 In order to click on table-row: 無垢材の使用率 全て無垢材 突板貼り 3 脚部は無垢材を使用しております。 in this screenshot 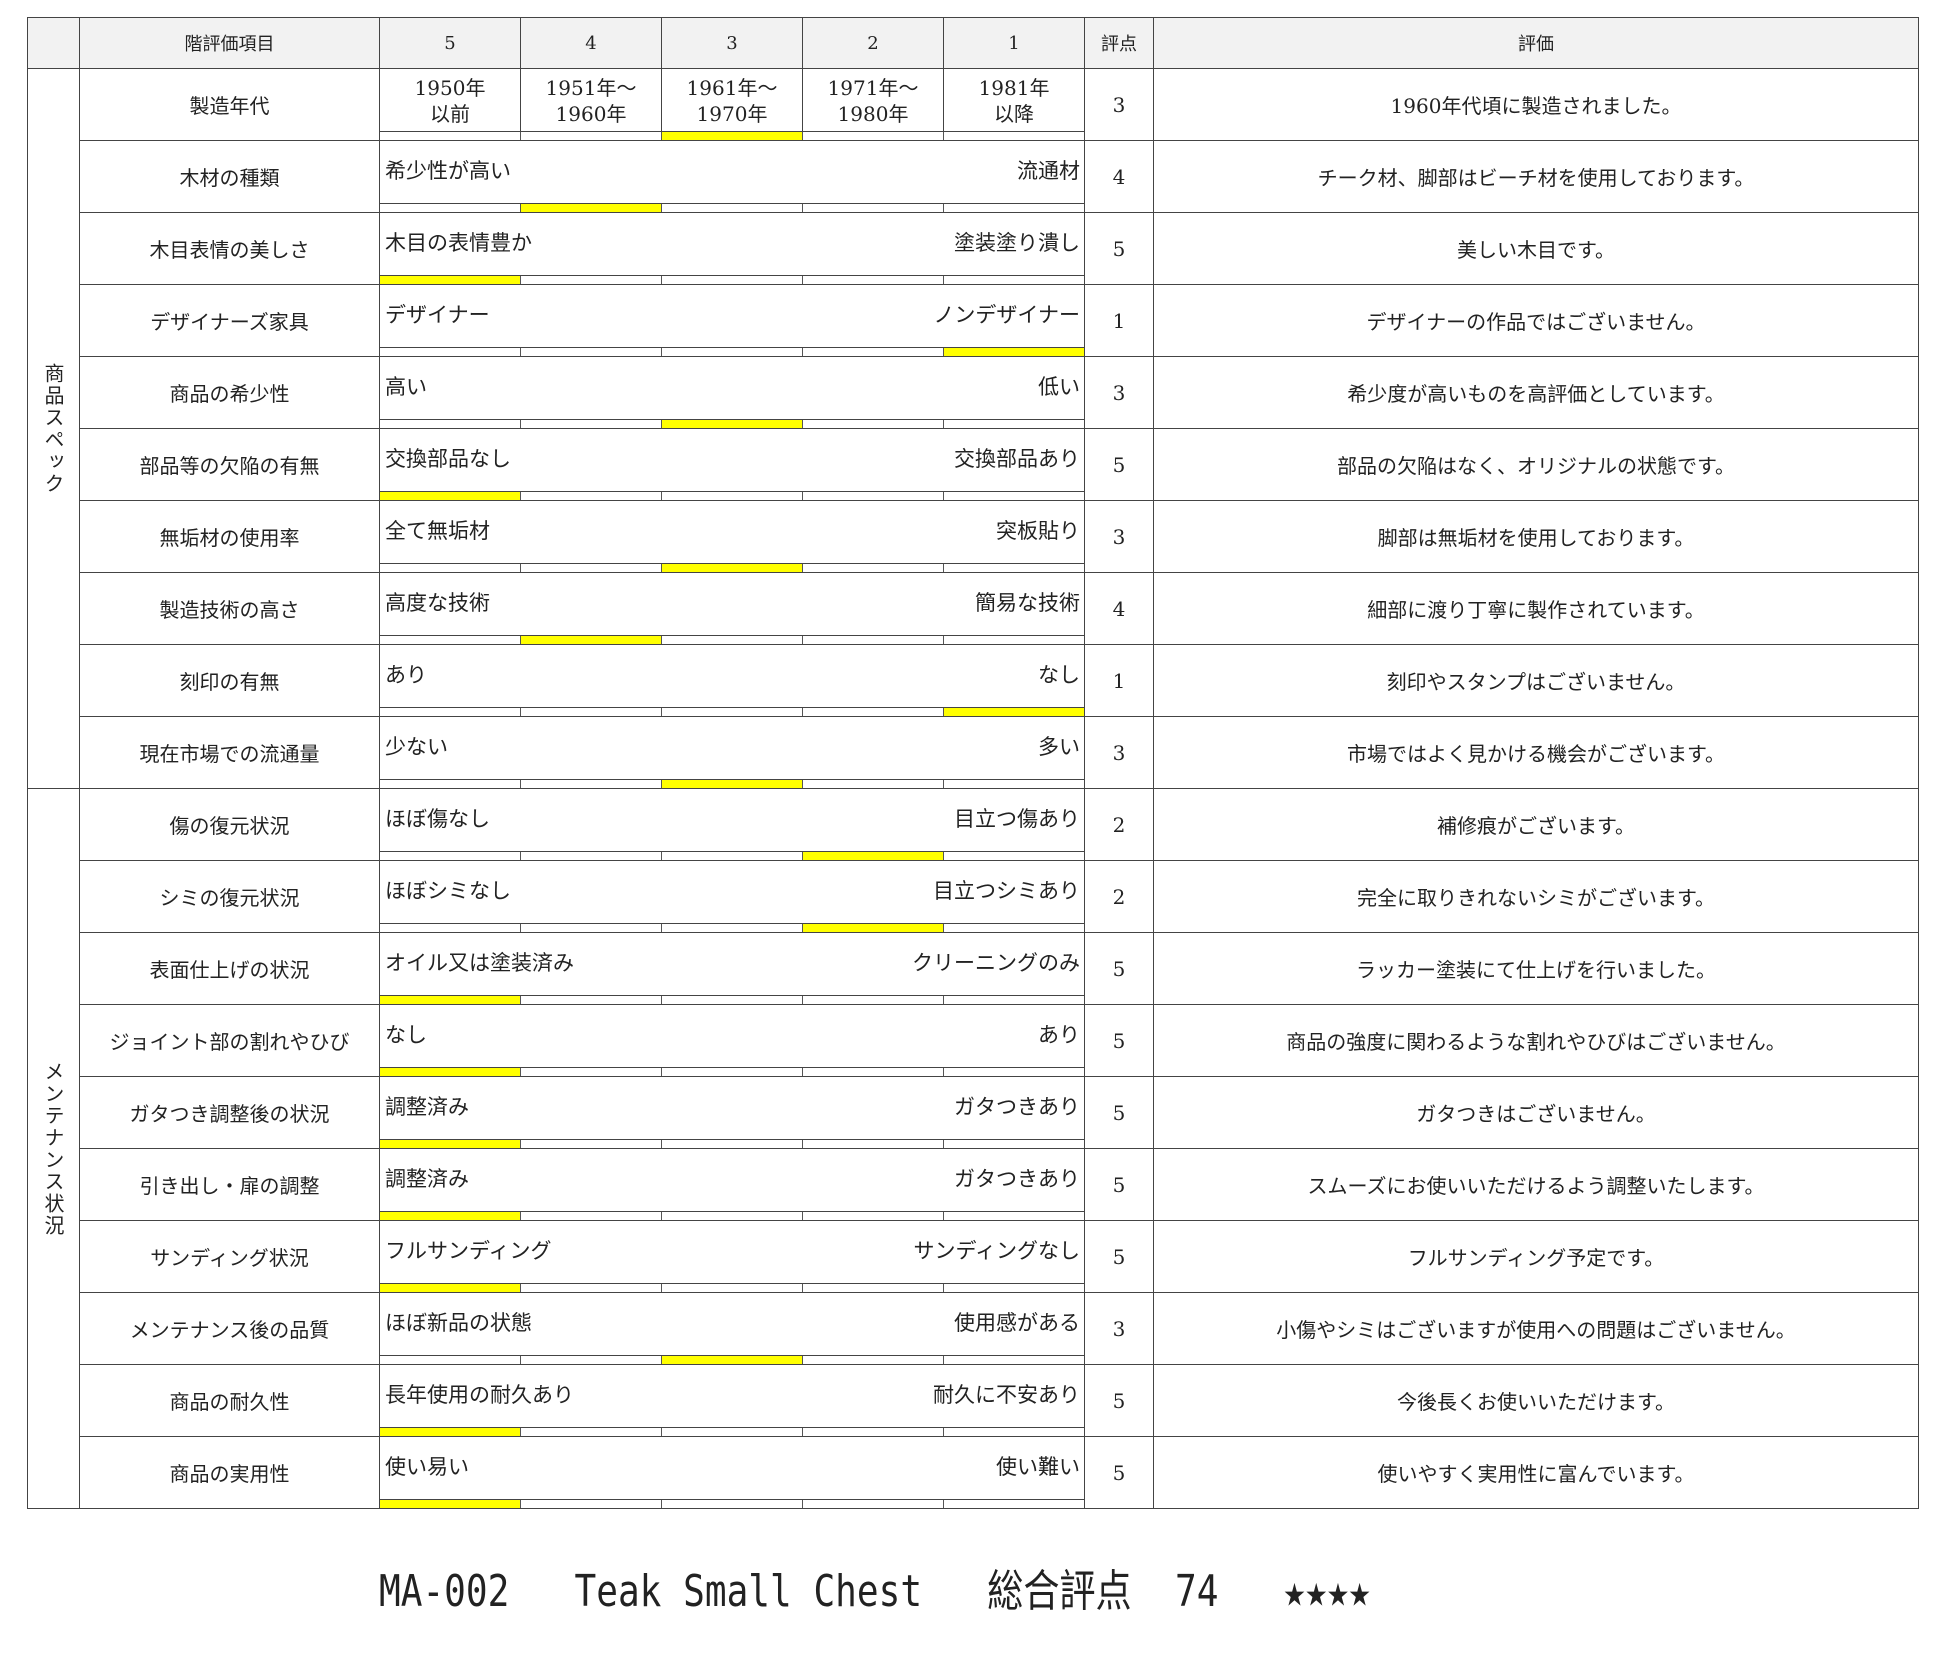, I will do `click(973, 536)`.